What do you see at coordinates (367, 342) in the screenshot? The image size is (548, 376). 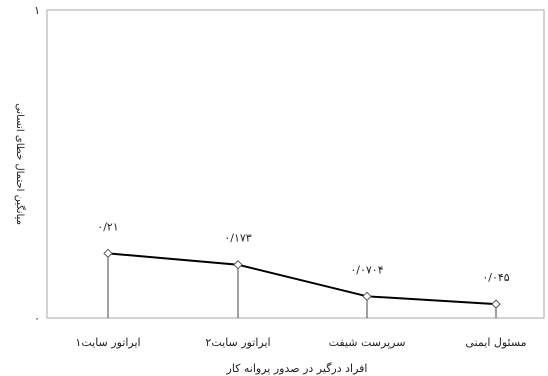 I see `category-label: سرپرست شیفت` at bounding box center [367, 342].